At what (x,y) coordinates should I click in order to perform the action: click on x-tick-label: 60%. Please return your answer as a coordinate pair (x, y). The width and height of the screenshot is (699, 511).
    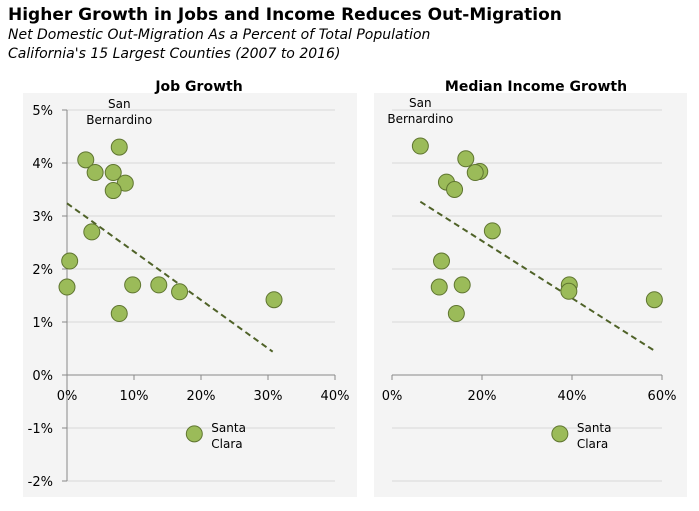
    Looking at the image, I should click on (662, 396).